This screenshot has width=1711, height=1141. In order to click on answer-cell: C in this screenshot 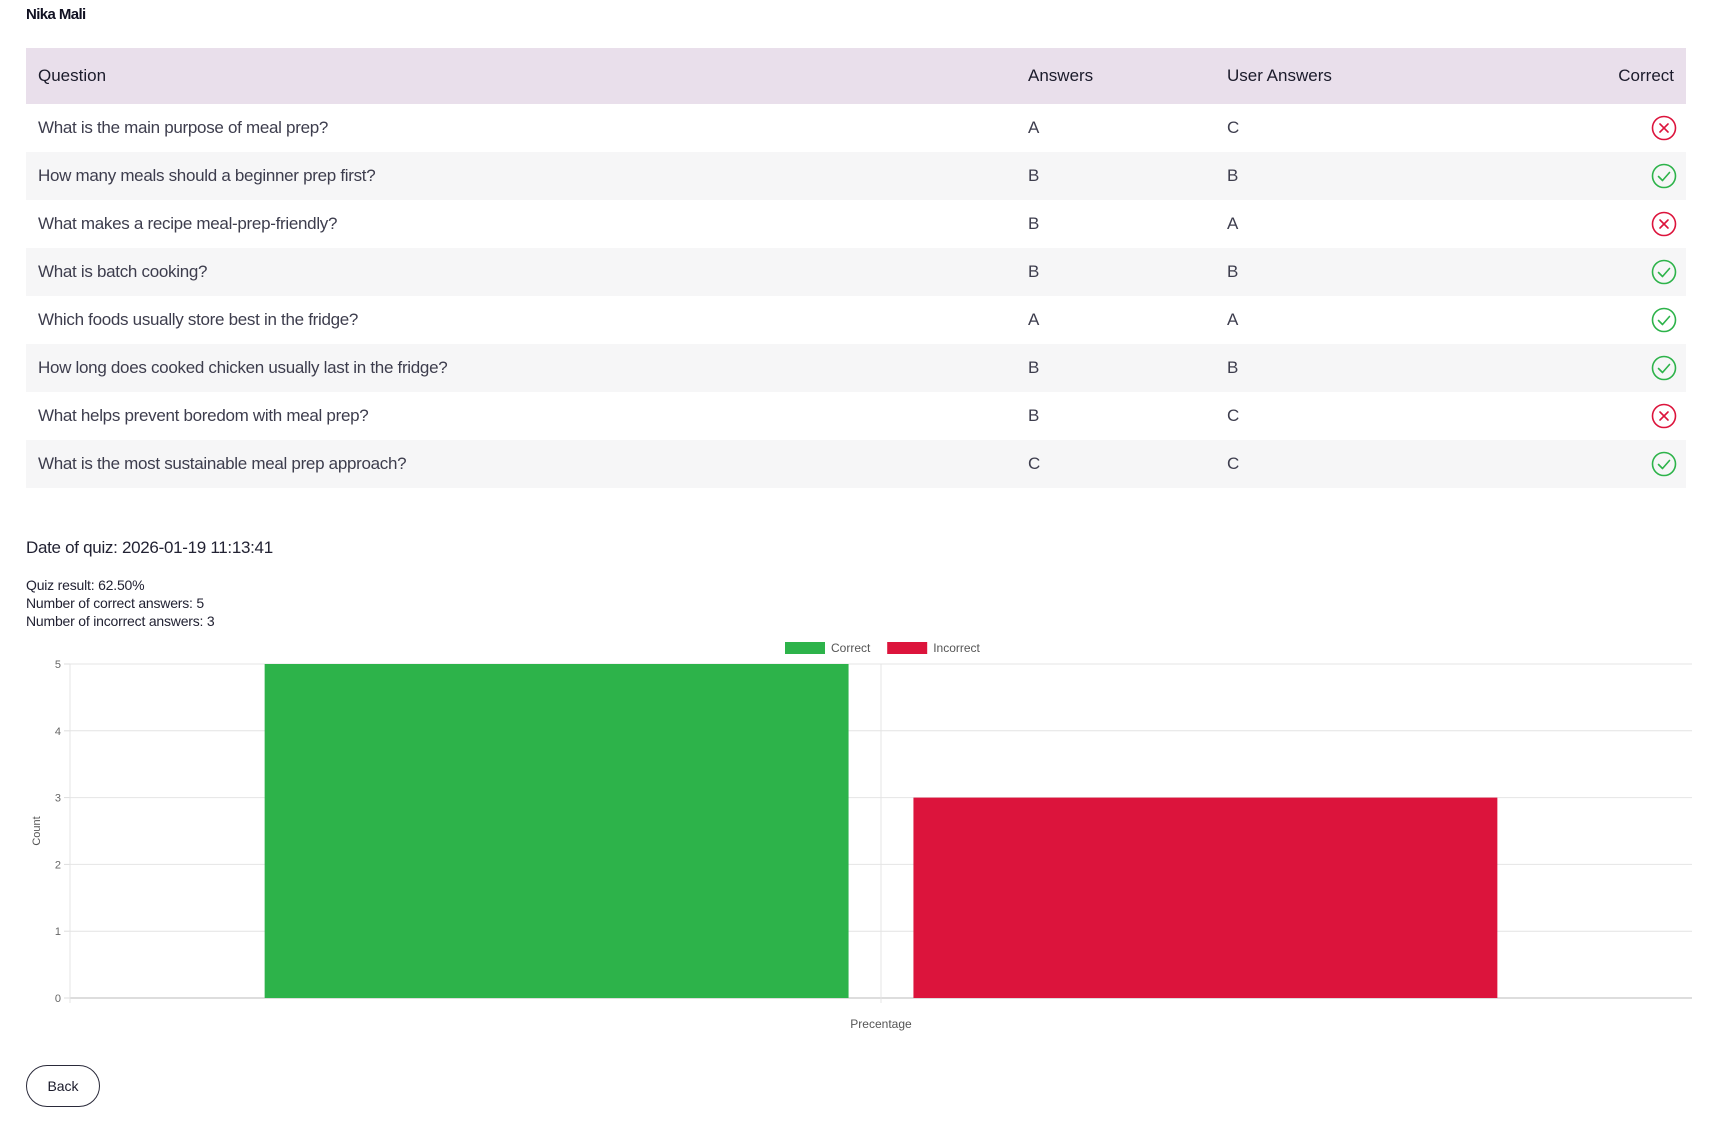, I will do `click(1034, 463)`.